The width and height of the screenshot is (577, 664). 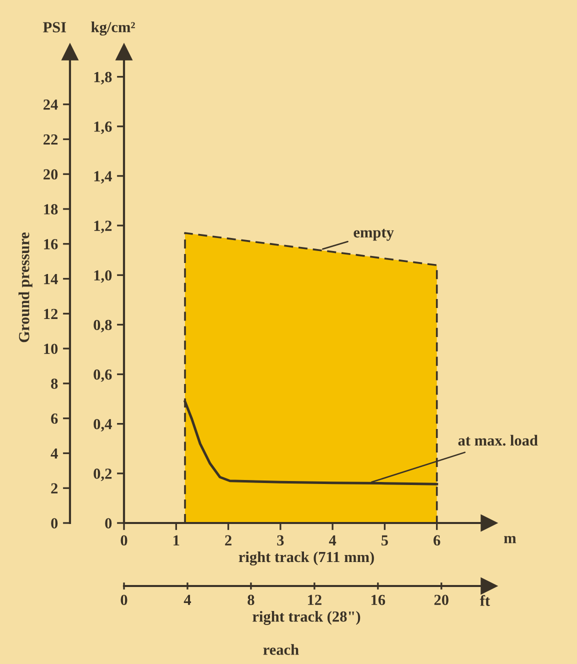 I want to click on y-tick-label: 0,4, so click(x=103, y=425).